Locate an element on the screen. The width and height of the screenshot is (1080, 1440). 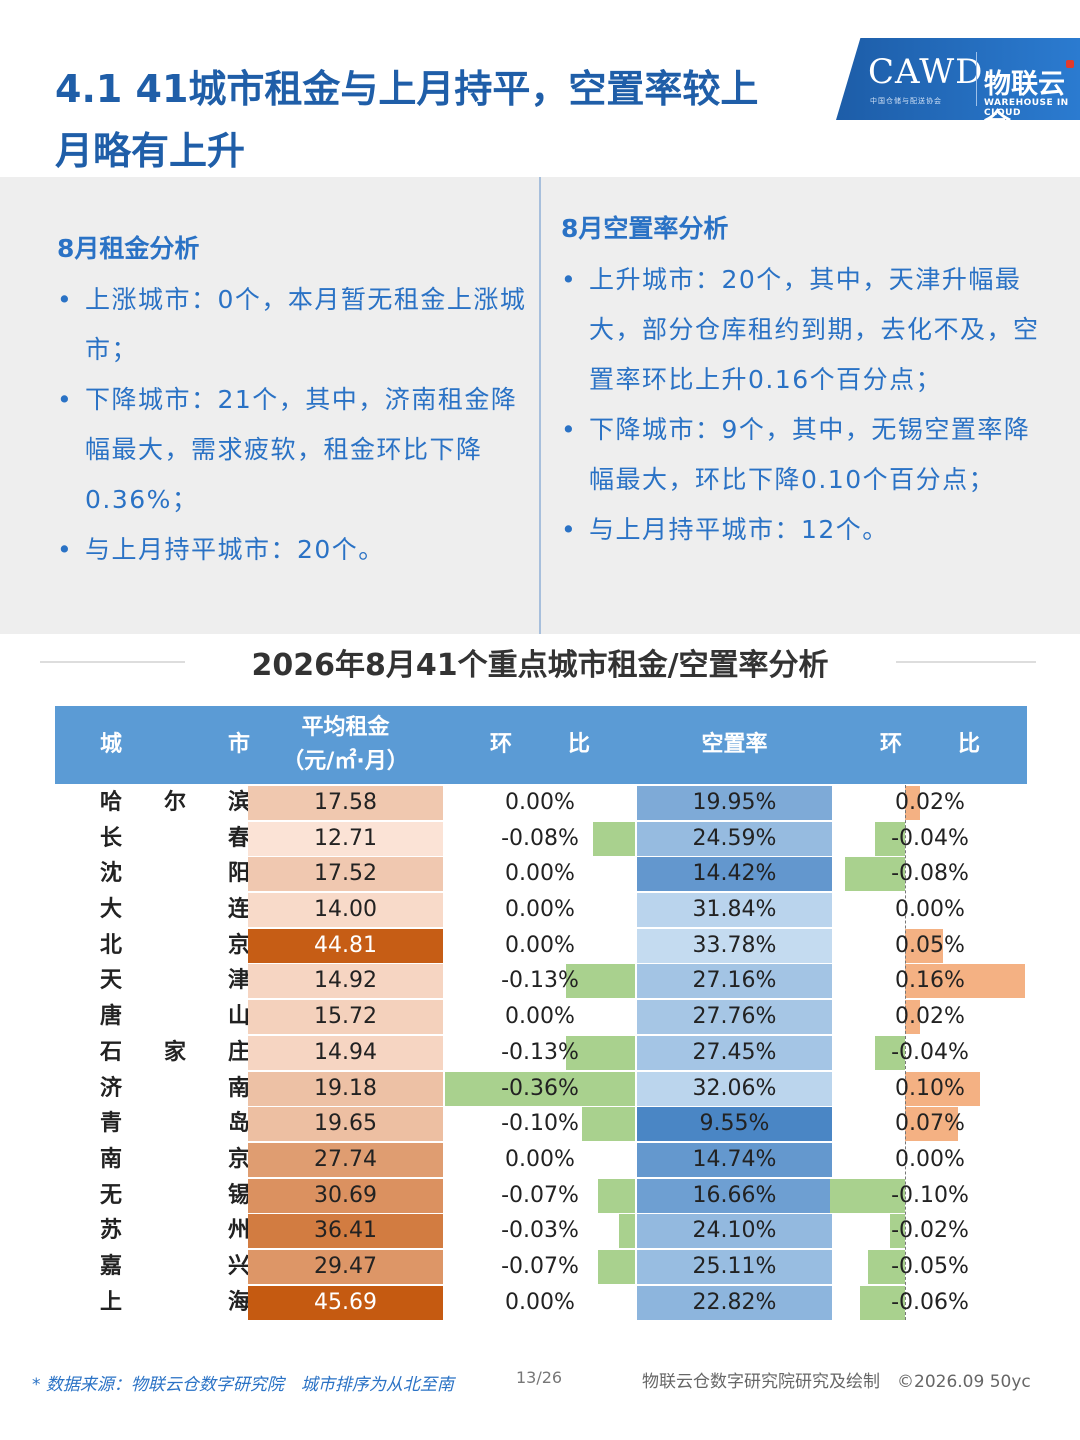
city-char: 庄 is located at coordinates (238, 1052).